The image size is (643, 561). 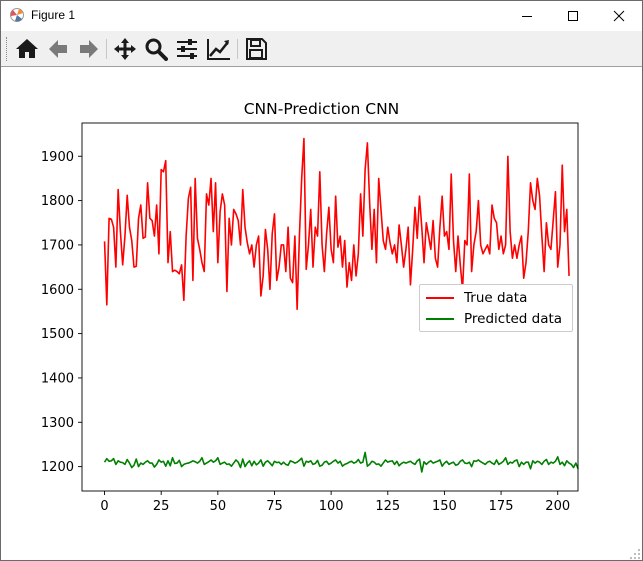 I want to click on maximize-button, so click(x=573, y=16).